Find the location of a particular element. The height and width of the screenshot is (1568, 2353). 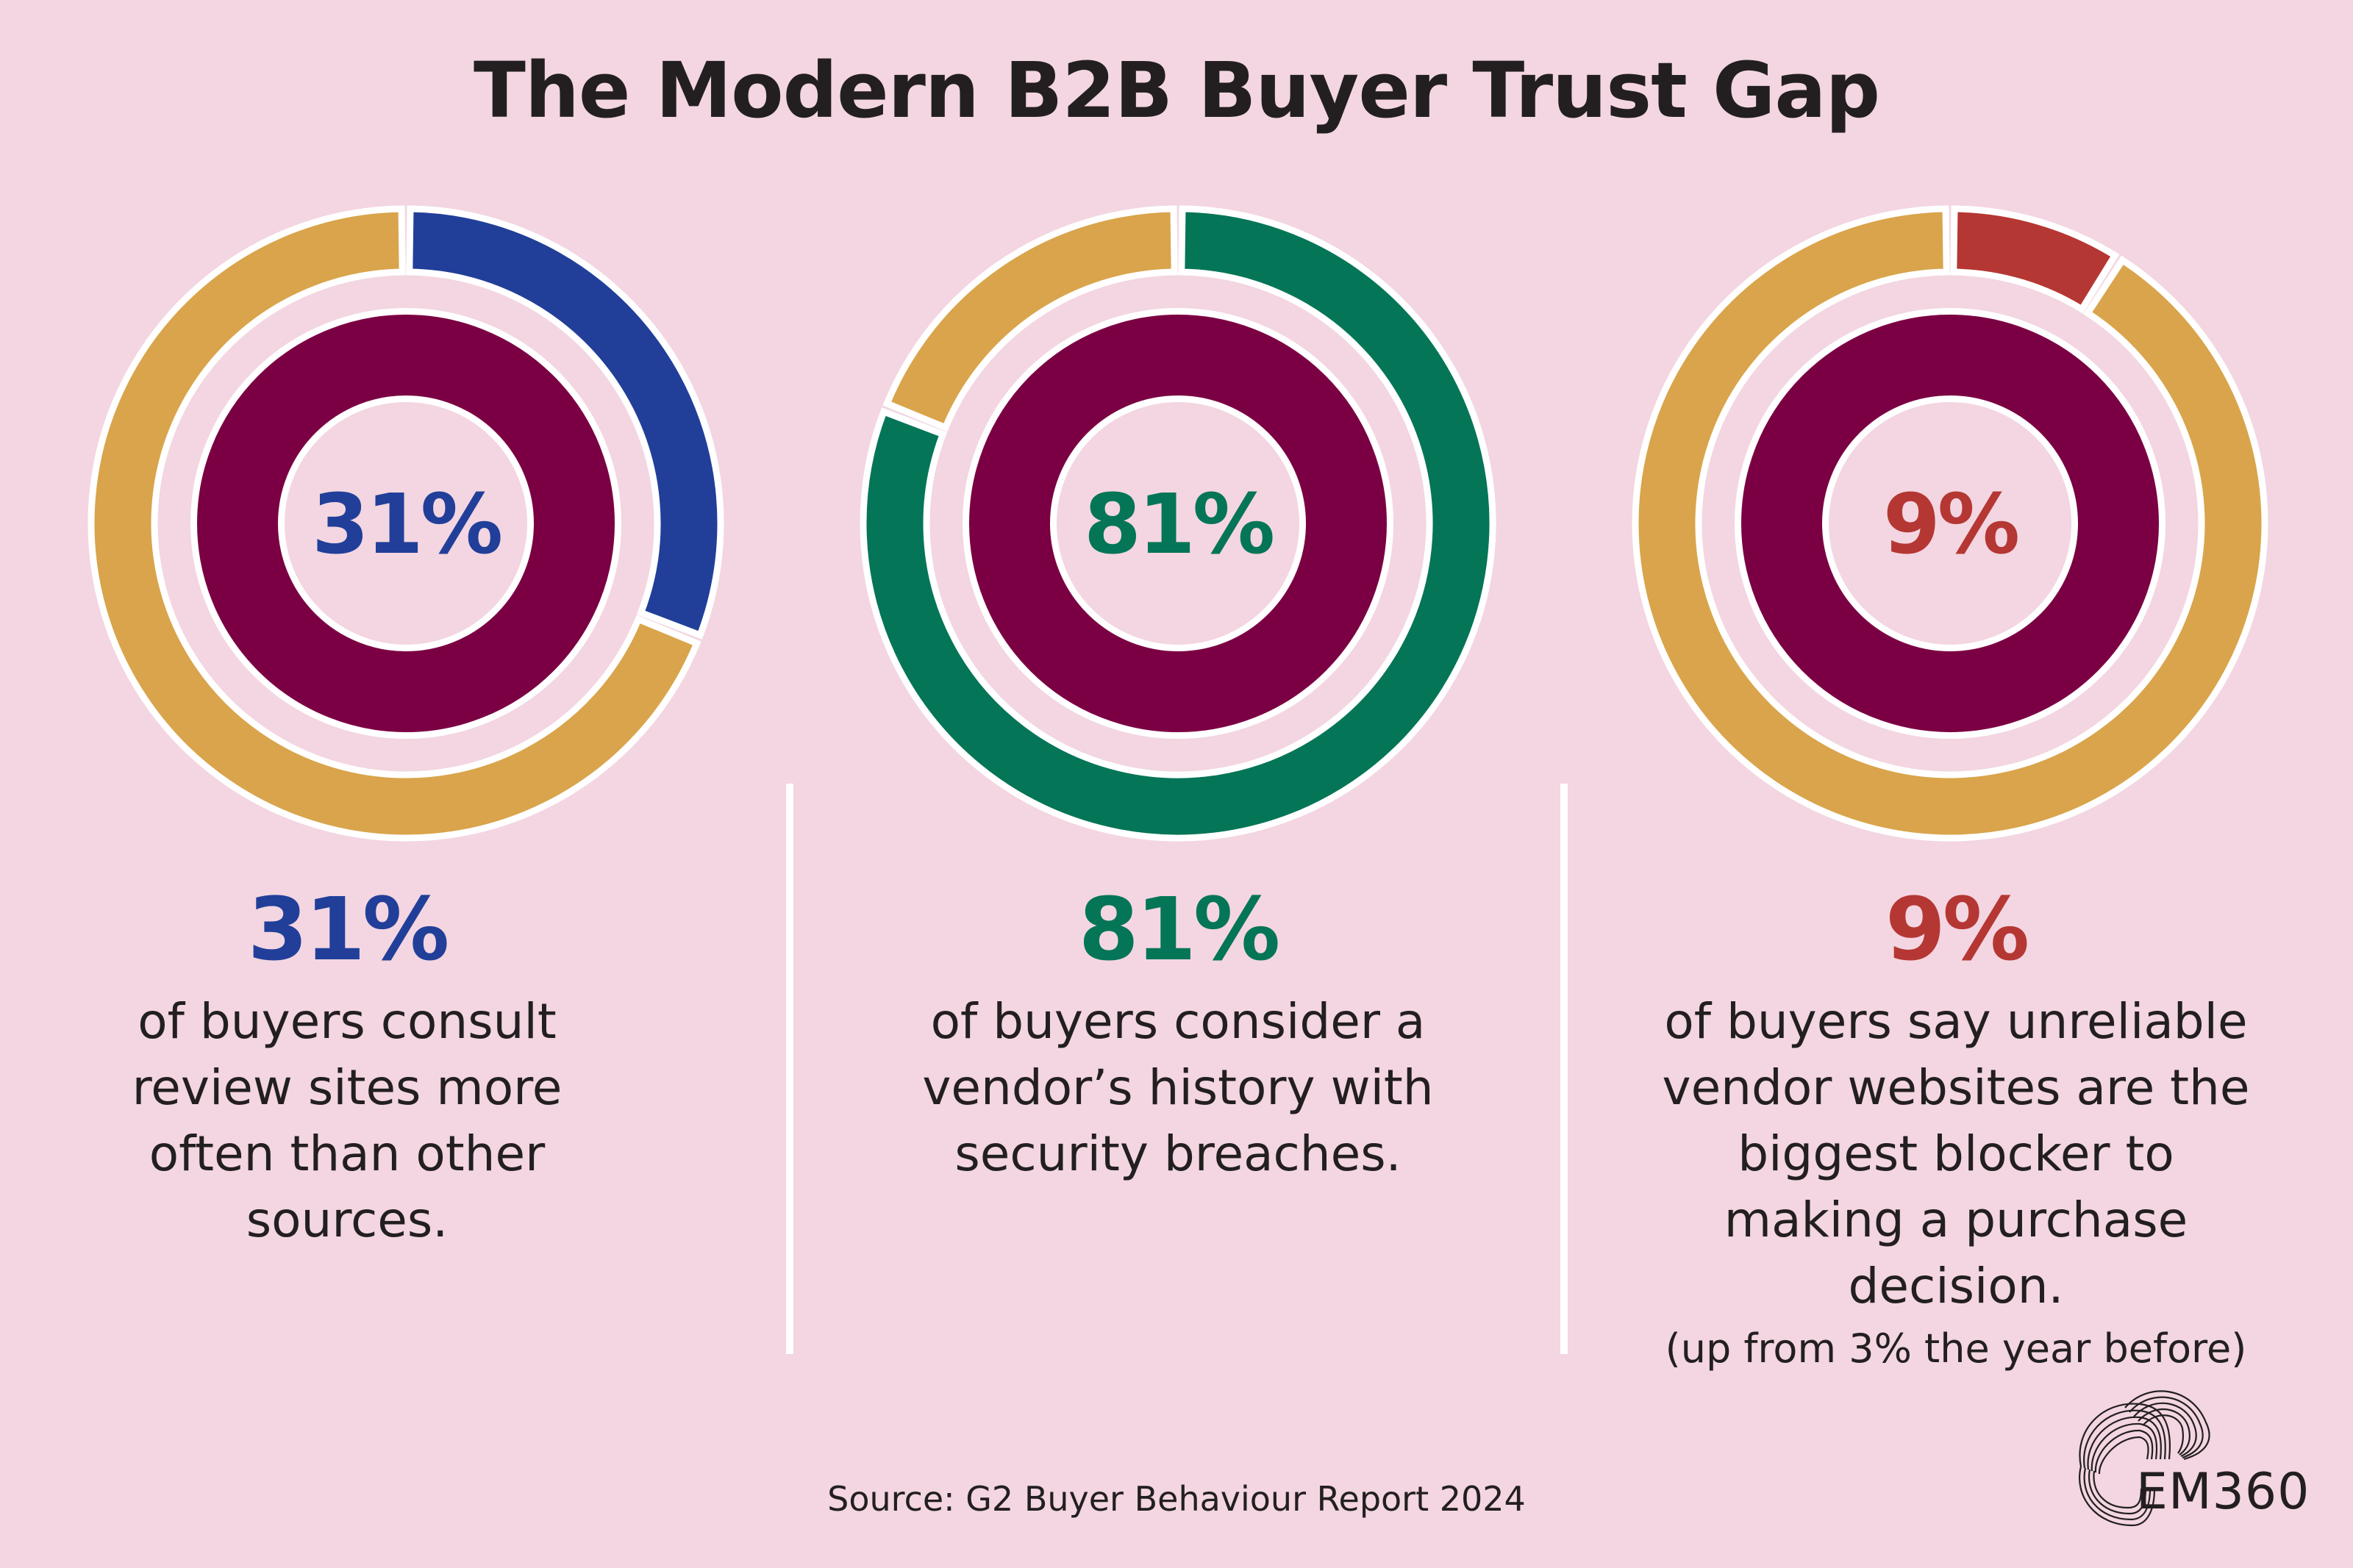

stat-value: 9% is located at coordinates (1957, 929).